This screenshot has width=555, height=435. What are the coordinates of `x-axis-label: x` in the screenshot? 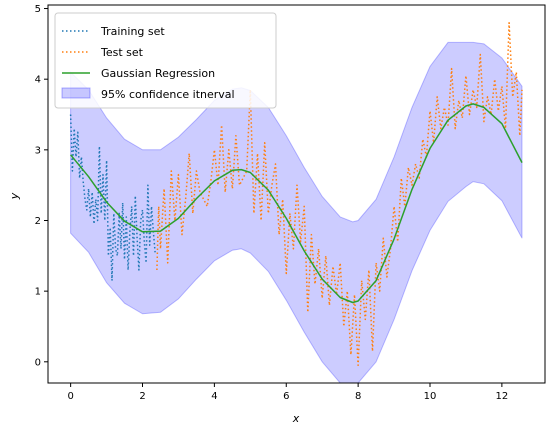 It's located at (296, 418).